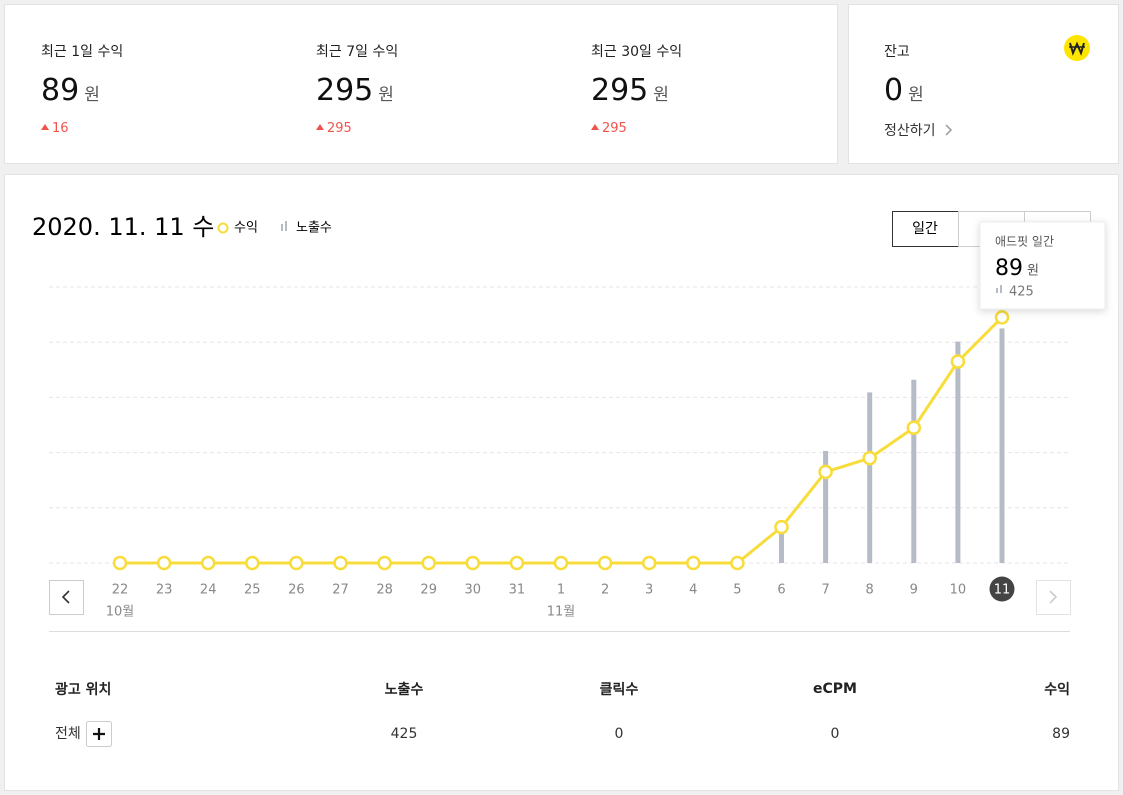 The width and height of the screenshot is (1123, 795). Describe the element at coordinates (246, 228) in the screenshot. I see `legend-label: 수익` at that location.